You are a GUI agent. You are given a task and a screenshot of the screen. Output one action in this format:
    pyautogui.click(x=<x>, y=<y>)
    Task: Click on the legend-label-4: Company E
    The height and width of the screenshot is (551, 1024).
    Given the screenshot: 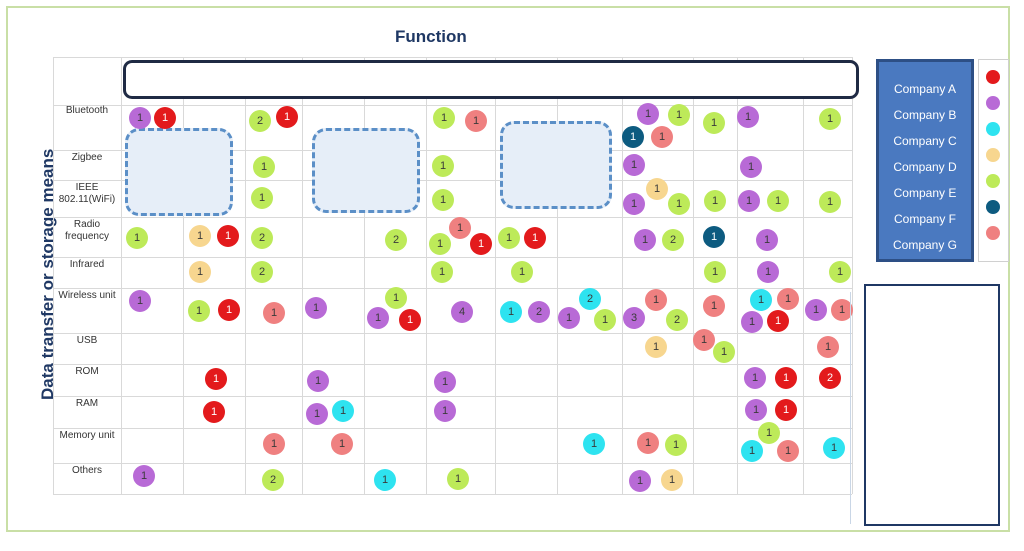 What is the action you would take?
    pyautogui.click(x=925, y=193)
    